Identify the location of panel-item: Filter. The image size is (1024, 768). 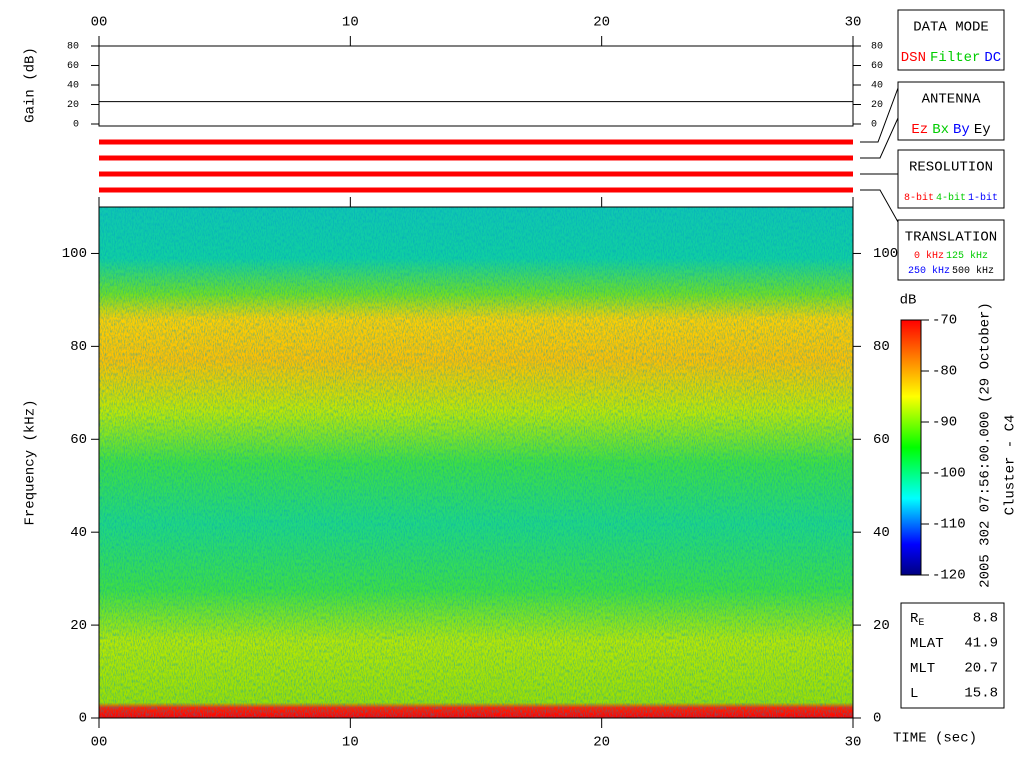
(955, 58).